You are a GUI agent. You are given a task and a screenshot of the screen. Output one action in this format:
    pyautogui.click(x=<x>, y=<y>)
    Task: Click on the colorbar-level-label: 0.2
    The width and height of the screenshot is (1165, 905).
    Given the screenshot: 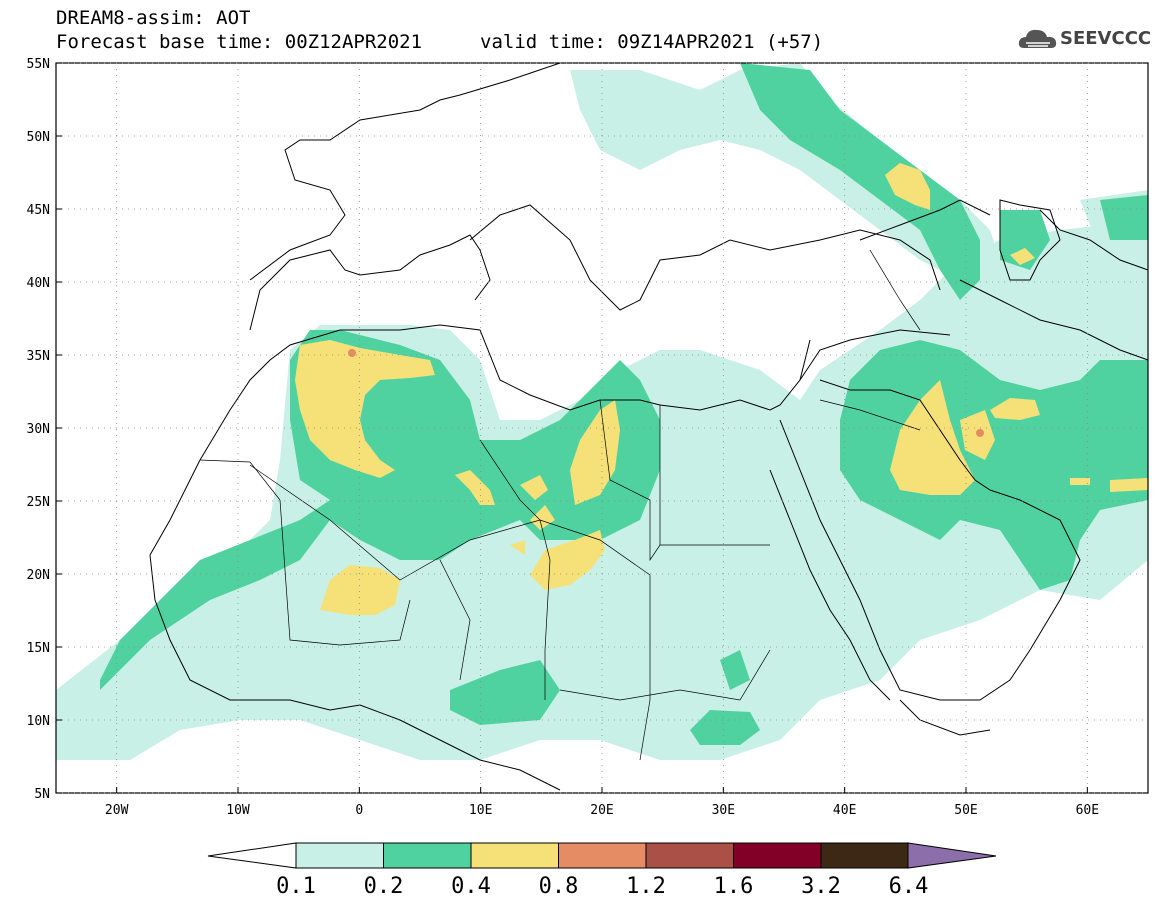 What is the action you would take?
    pyautogui.click(x=384, y=886)
    